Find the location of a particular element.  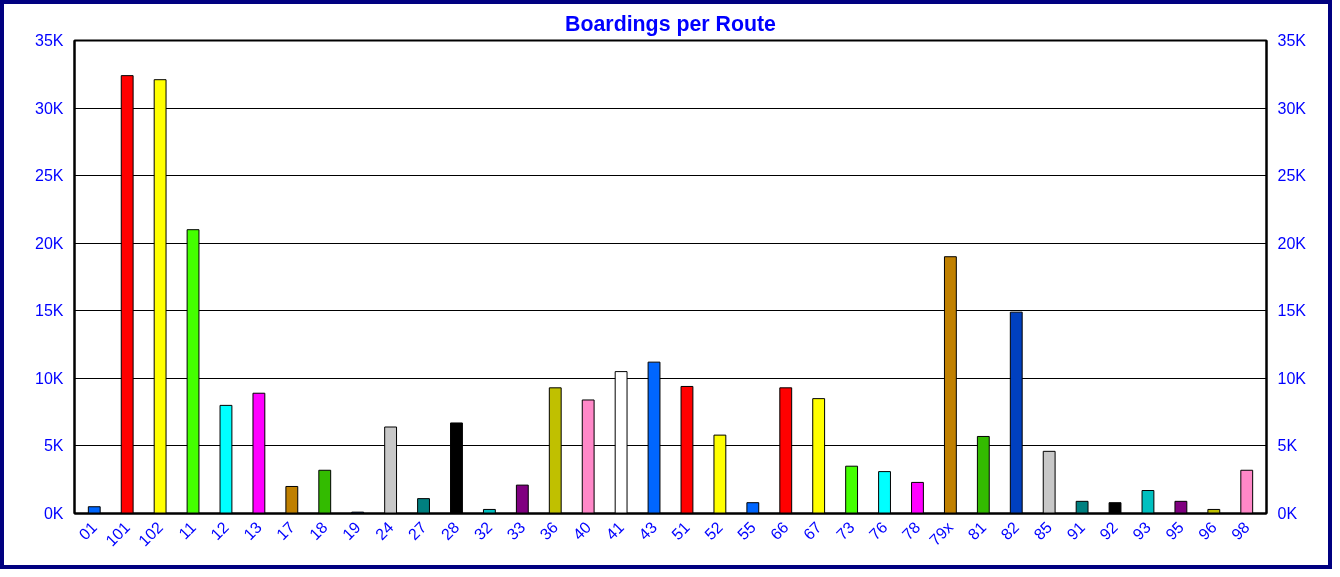

x-tick-label: 36 is located at coordinates (549, 531).